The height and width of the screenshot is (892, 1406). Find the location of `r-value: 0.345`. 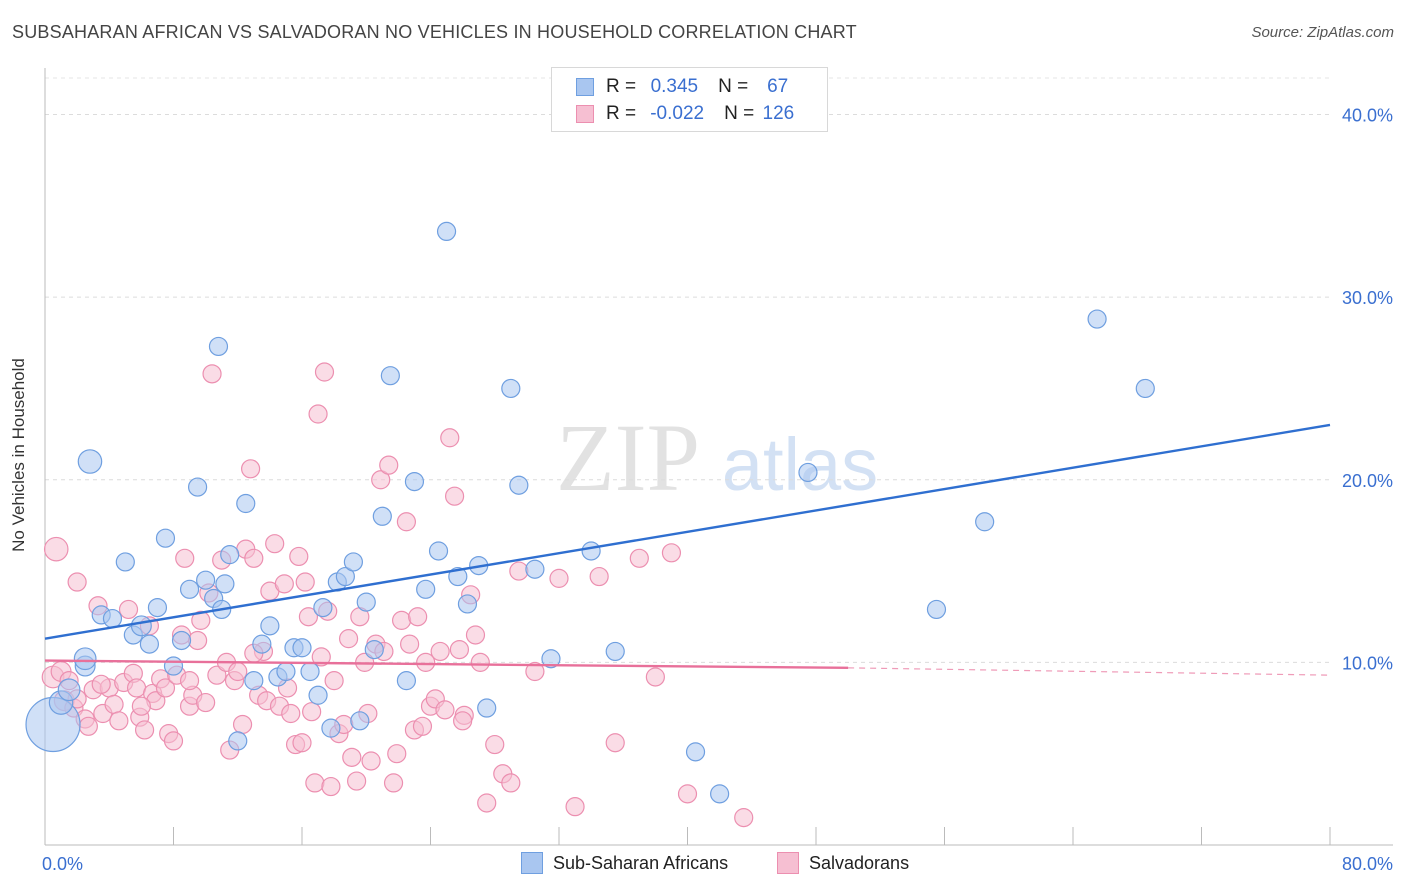

r-value: 0.345 is located at coordinates (674, 86).